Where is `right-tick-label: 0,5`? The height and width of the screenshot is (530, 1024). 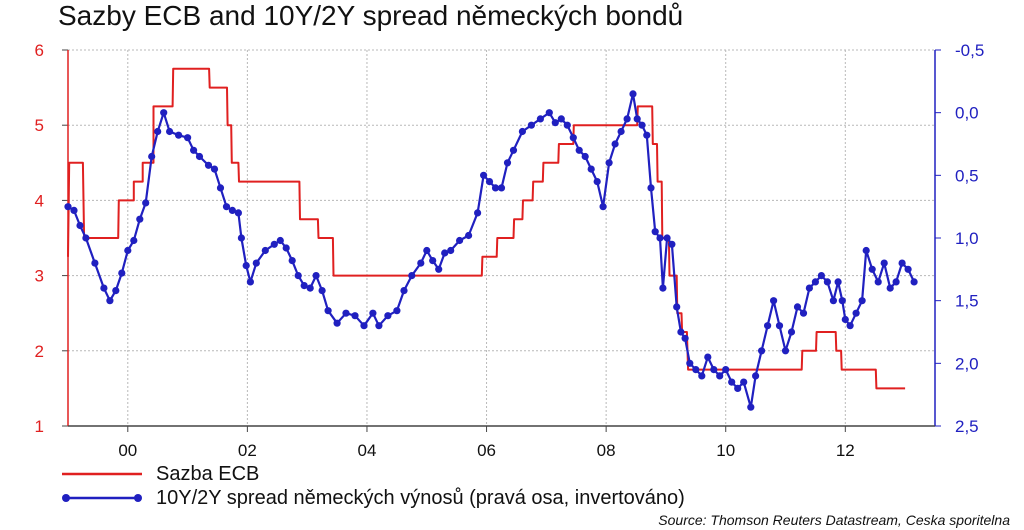 right-tick-label: 0,5 is located at coordinates (967, 175).